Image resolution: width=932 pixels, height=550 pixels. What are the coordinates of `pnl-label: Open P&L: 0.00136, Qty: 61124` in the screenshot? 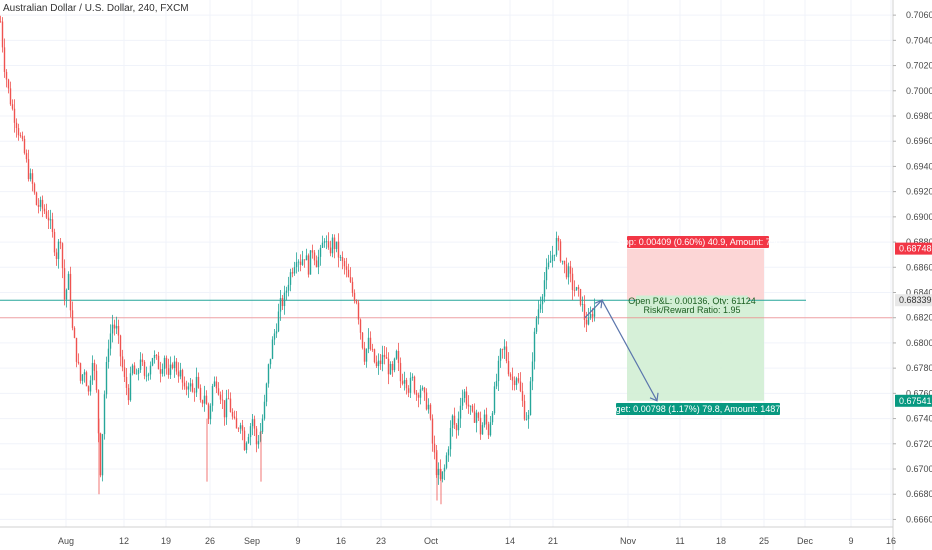 It's located at (691, 301).